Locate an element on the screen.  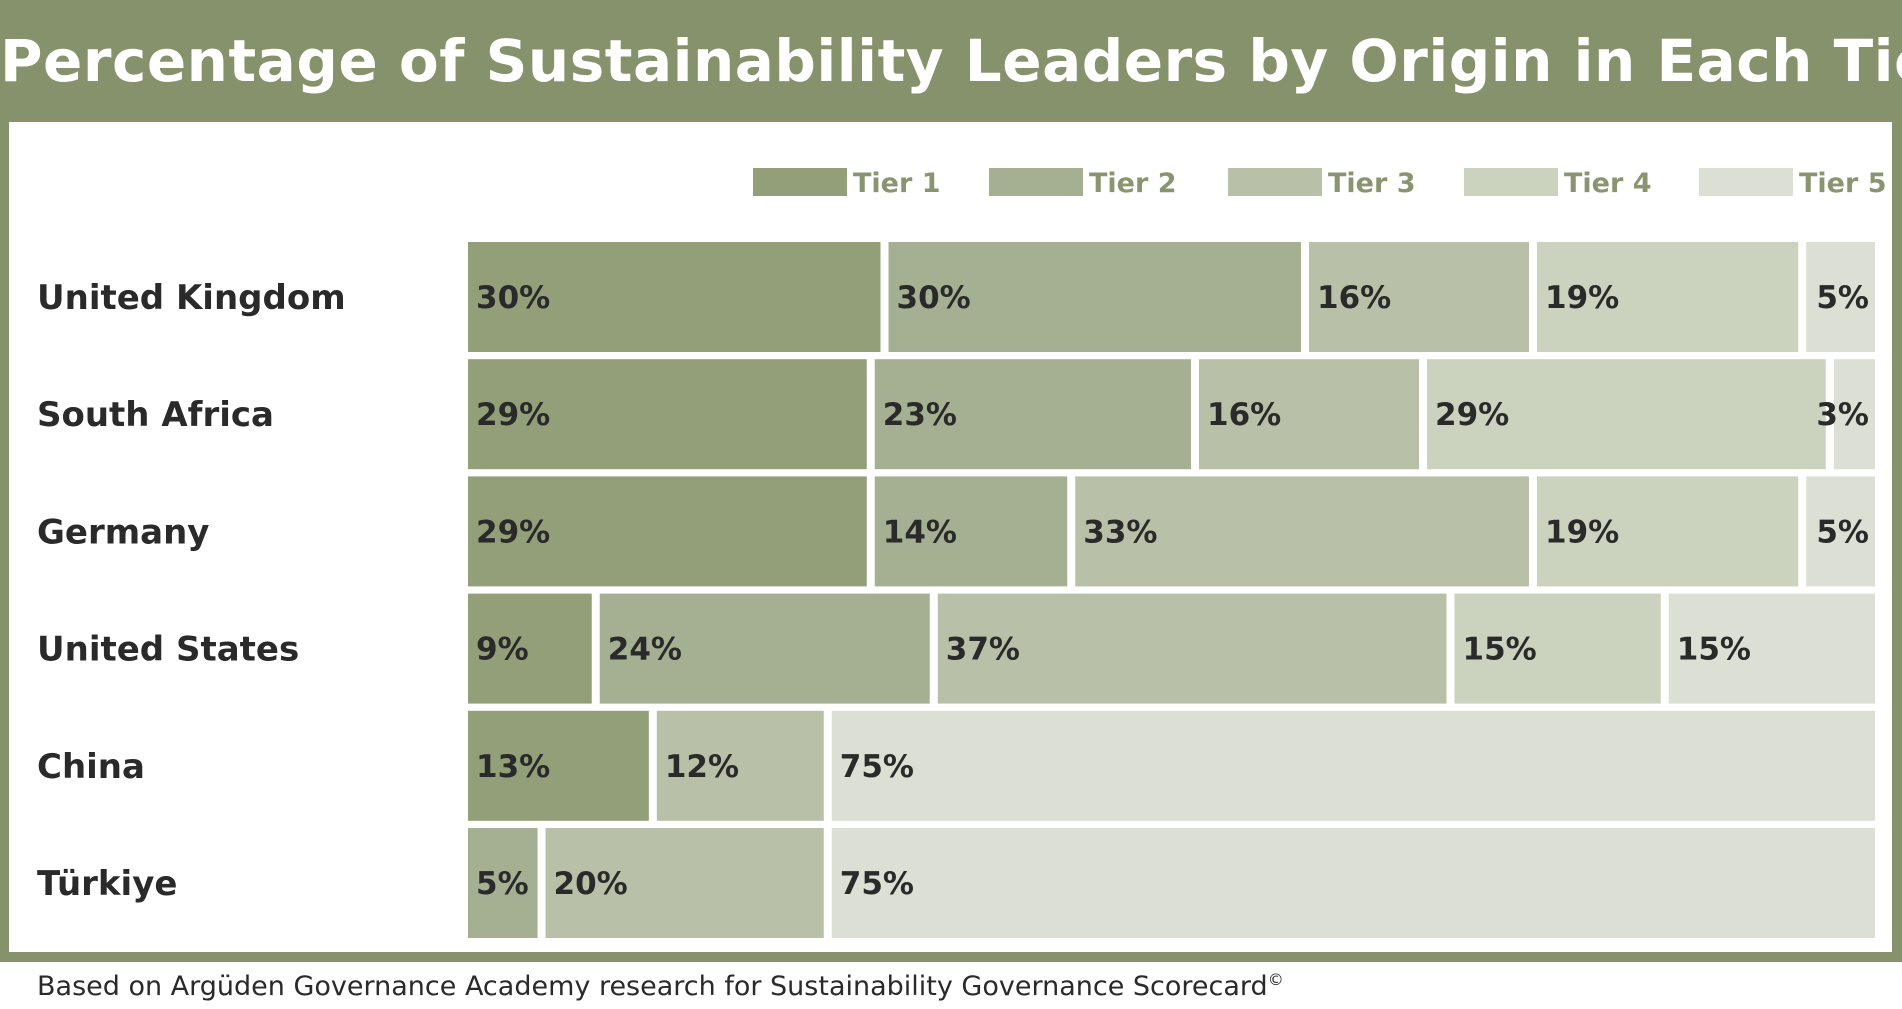
data-label-south-africa-tier-3: 16% is located at coordinates (1244, 415).